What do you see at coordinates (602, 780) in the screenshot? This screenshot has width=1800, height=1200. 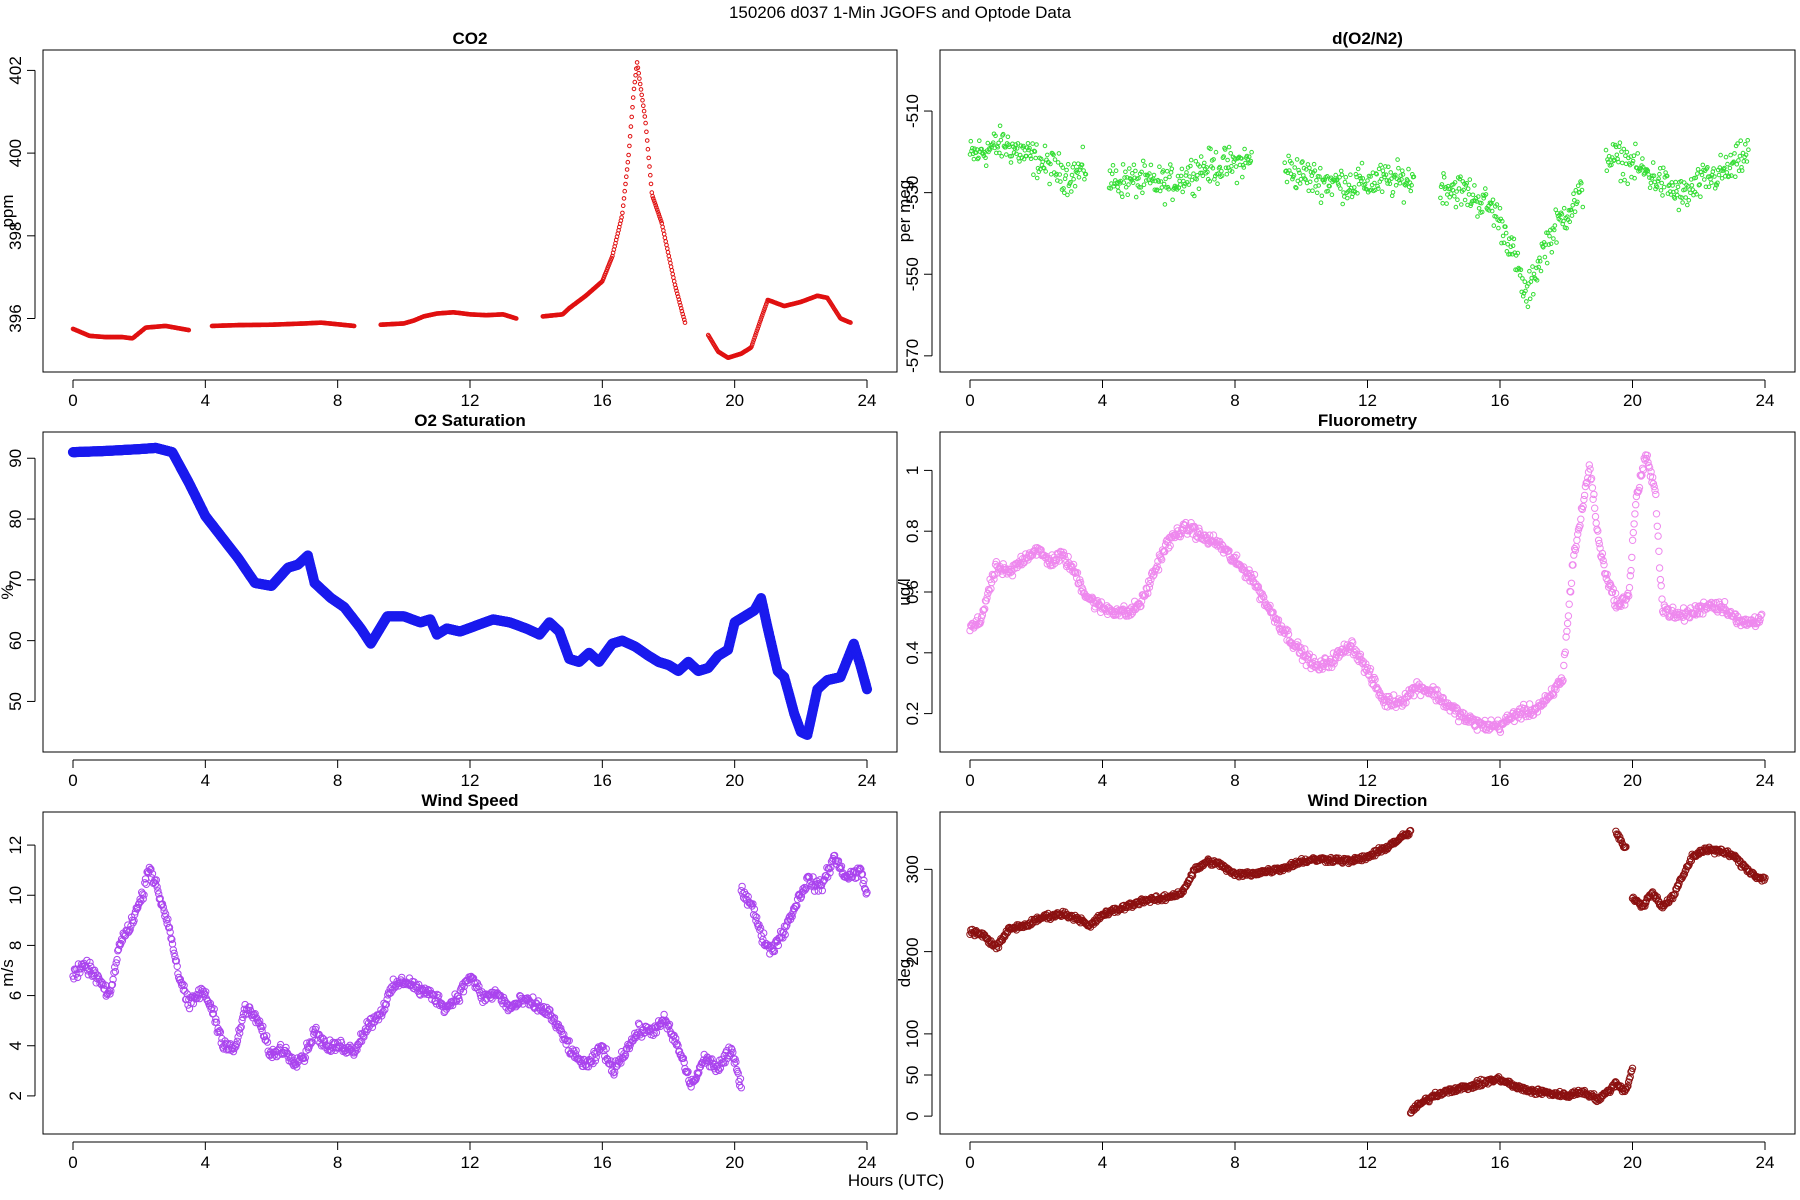 I see `x-tick-label: 16` at bounding box center [602, 780].